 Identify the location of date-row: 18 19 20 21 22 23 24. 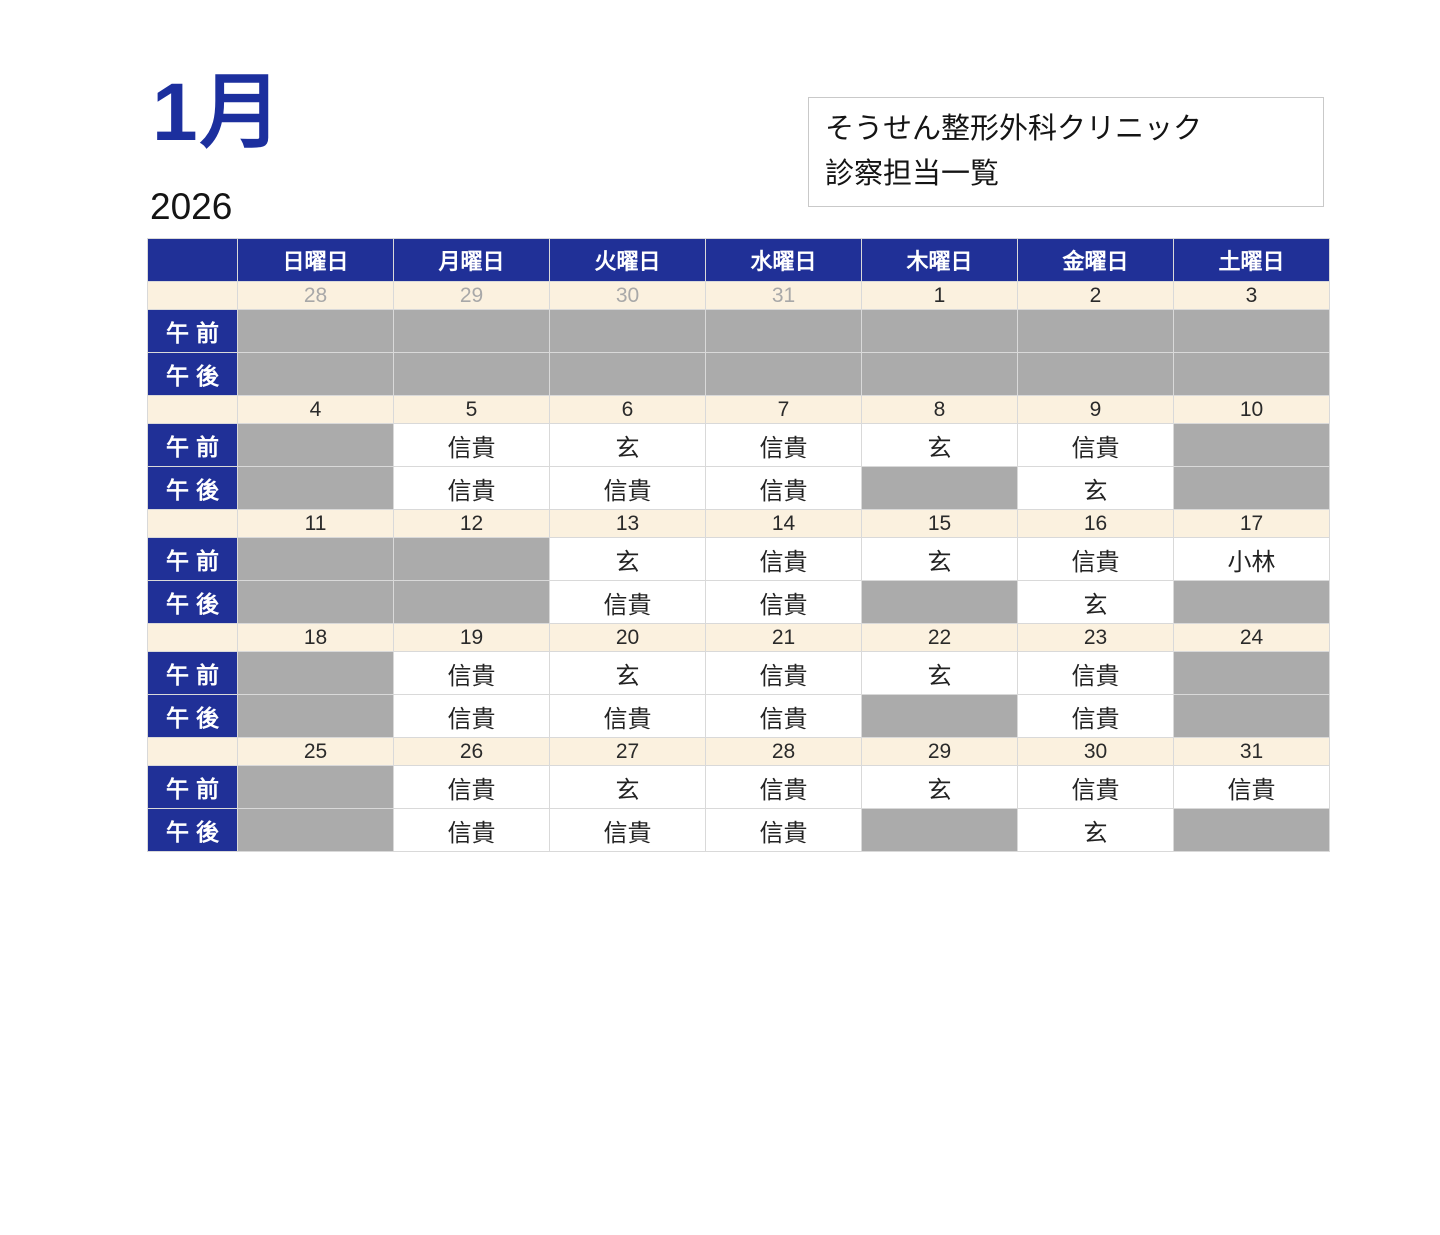
(738, 637).